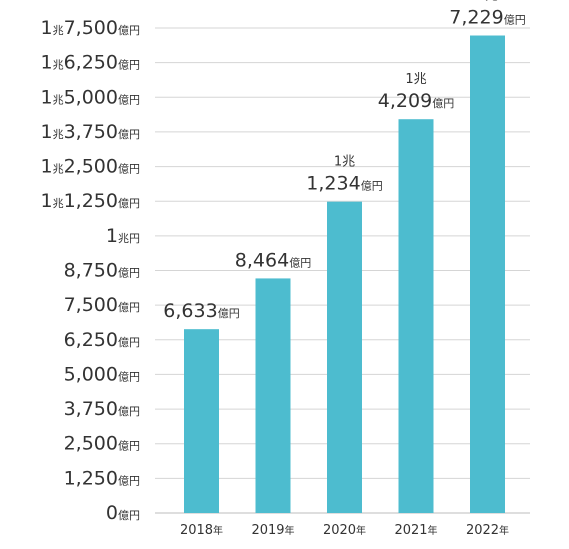 The width and height of the screenshot is (569, 549). What do you see at coordinates (190, 311) in the screenshot?
I see `data-label-number: 6,633` at bounding box center [190, 311].